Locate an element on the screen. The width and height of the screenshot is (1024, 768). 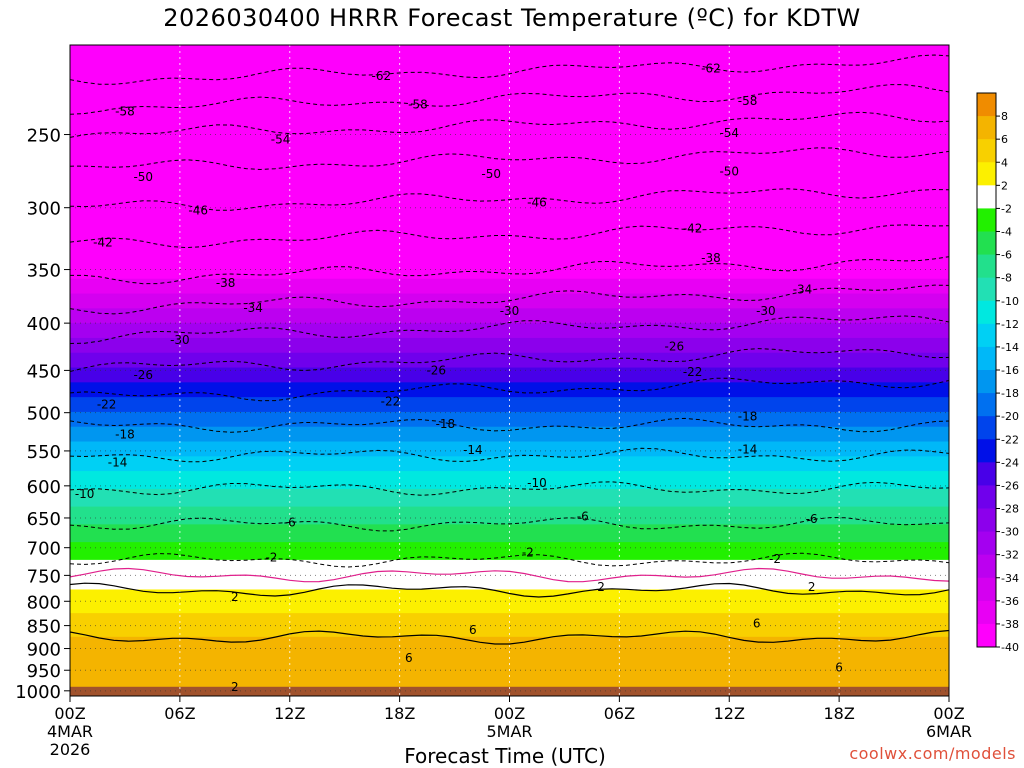
y-tick-label: 900 is located at coordinates (44, 650).